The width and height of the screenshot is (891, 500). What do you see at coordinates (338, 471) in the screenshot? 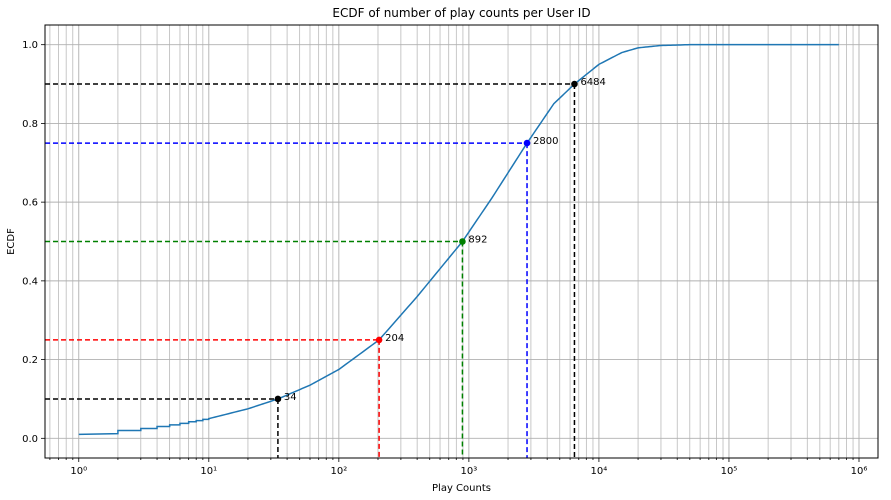
I see `x-tick-label: 10²` at bounding box center [338, 471].